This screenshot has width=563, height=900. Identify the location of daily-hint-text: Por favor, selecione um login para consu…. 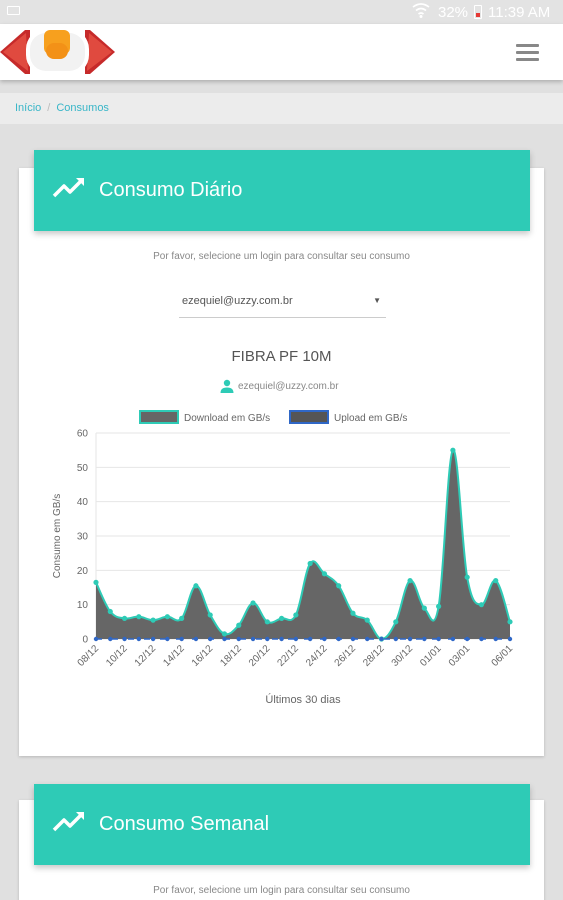
(281, 256).